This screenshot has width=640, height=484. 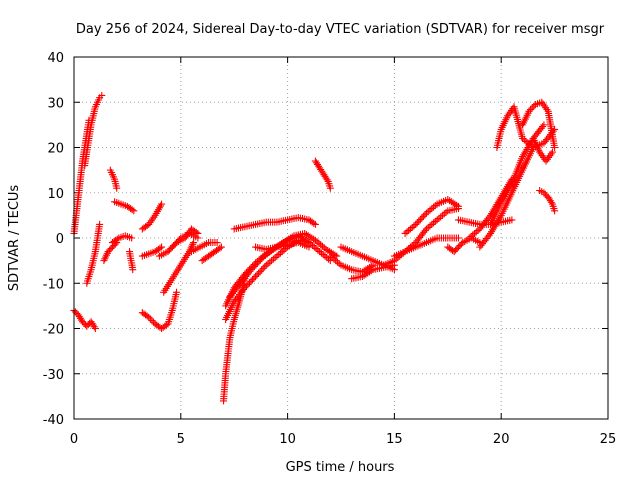 I want to click on x-tick-label: 0, so click(x=74, y=439).